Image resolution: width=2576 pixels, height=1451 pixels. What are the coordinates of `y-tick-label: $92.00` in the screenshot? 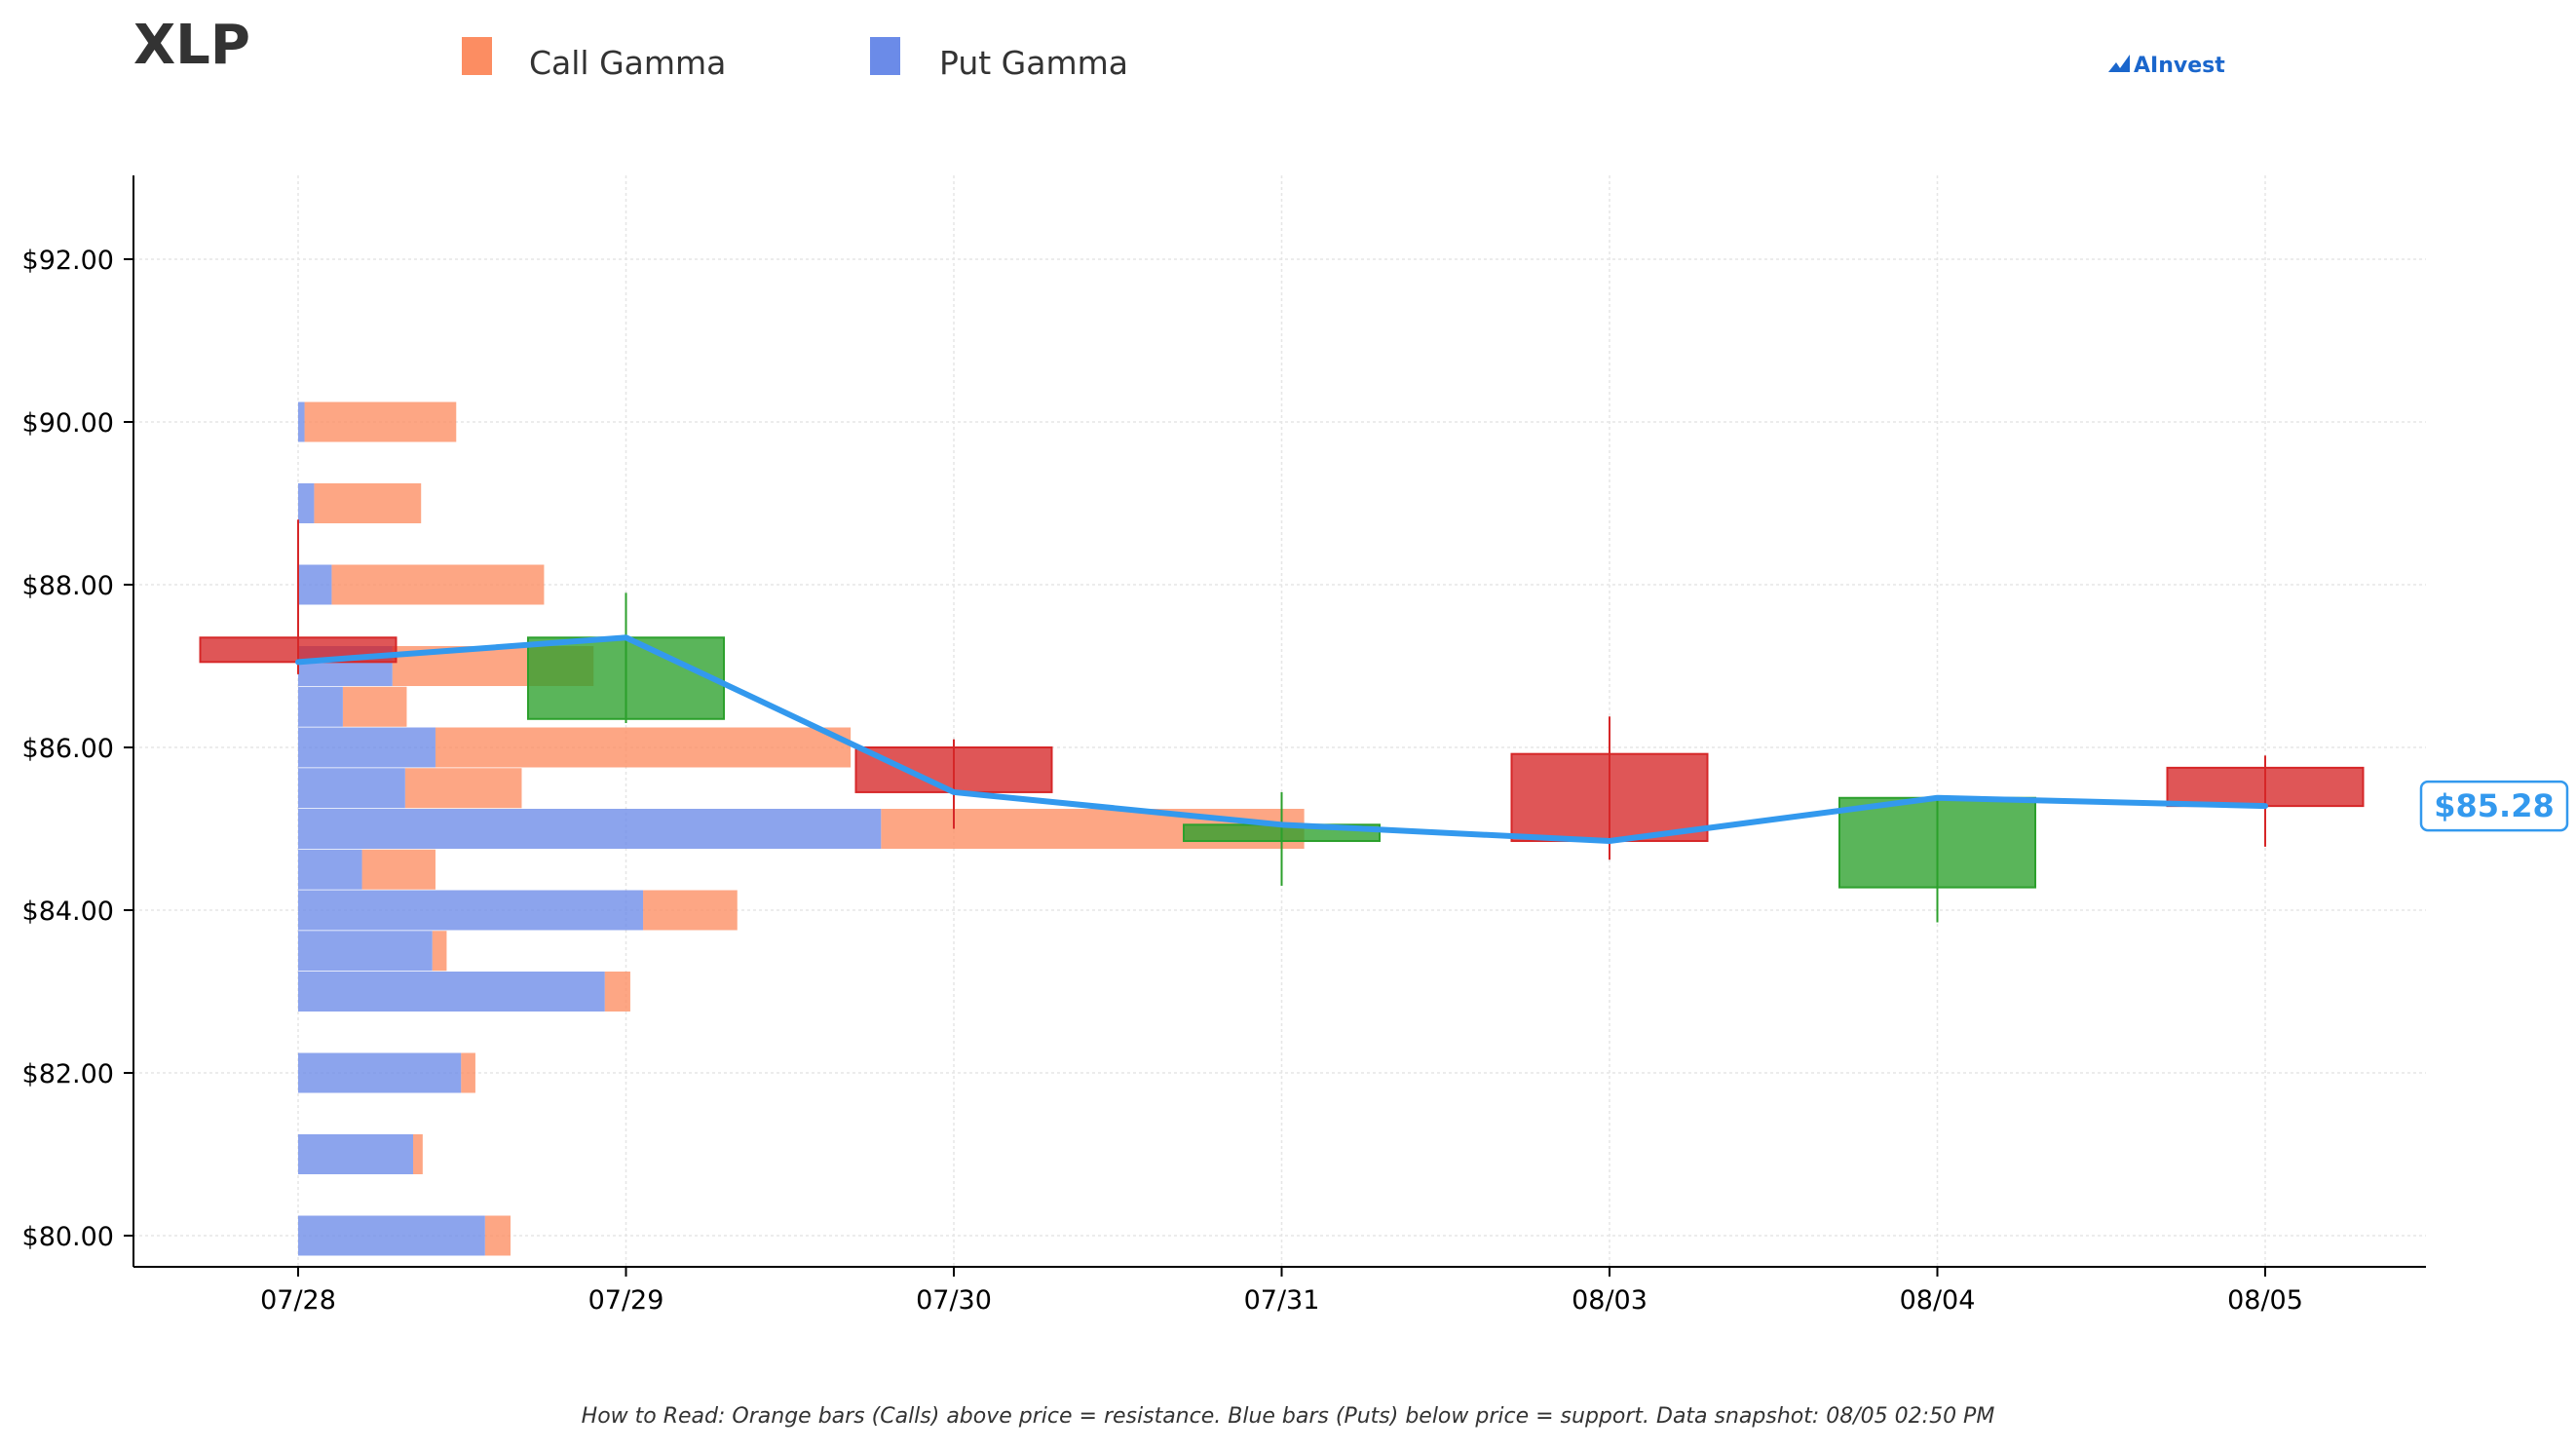 It's located at (68, 261).